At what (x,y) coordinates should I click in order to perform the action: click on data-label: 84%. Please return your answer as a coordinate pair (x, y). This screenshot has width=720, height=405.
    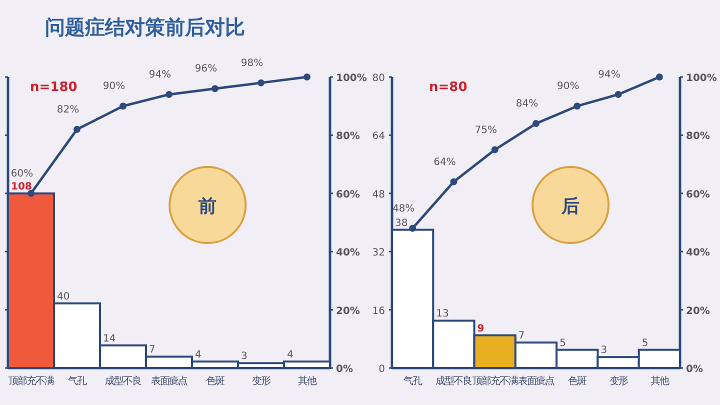
    Looking at the image, I should click on (527, 104).